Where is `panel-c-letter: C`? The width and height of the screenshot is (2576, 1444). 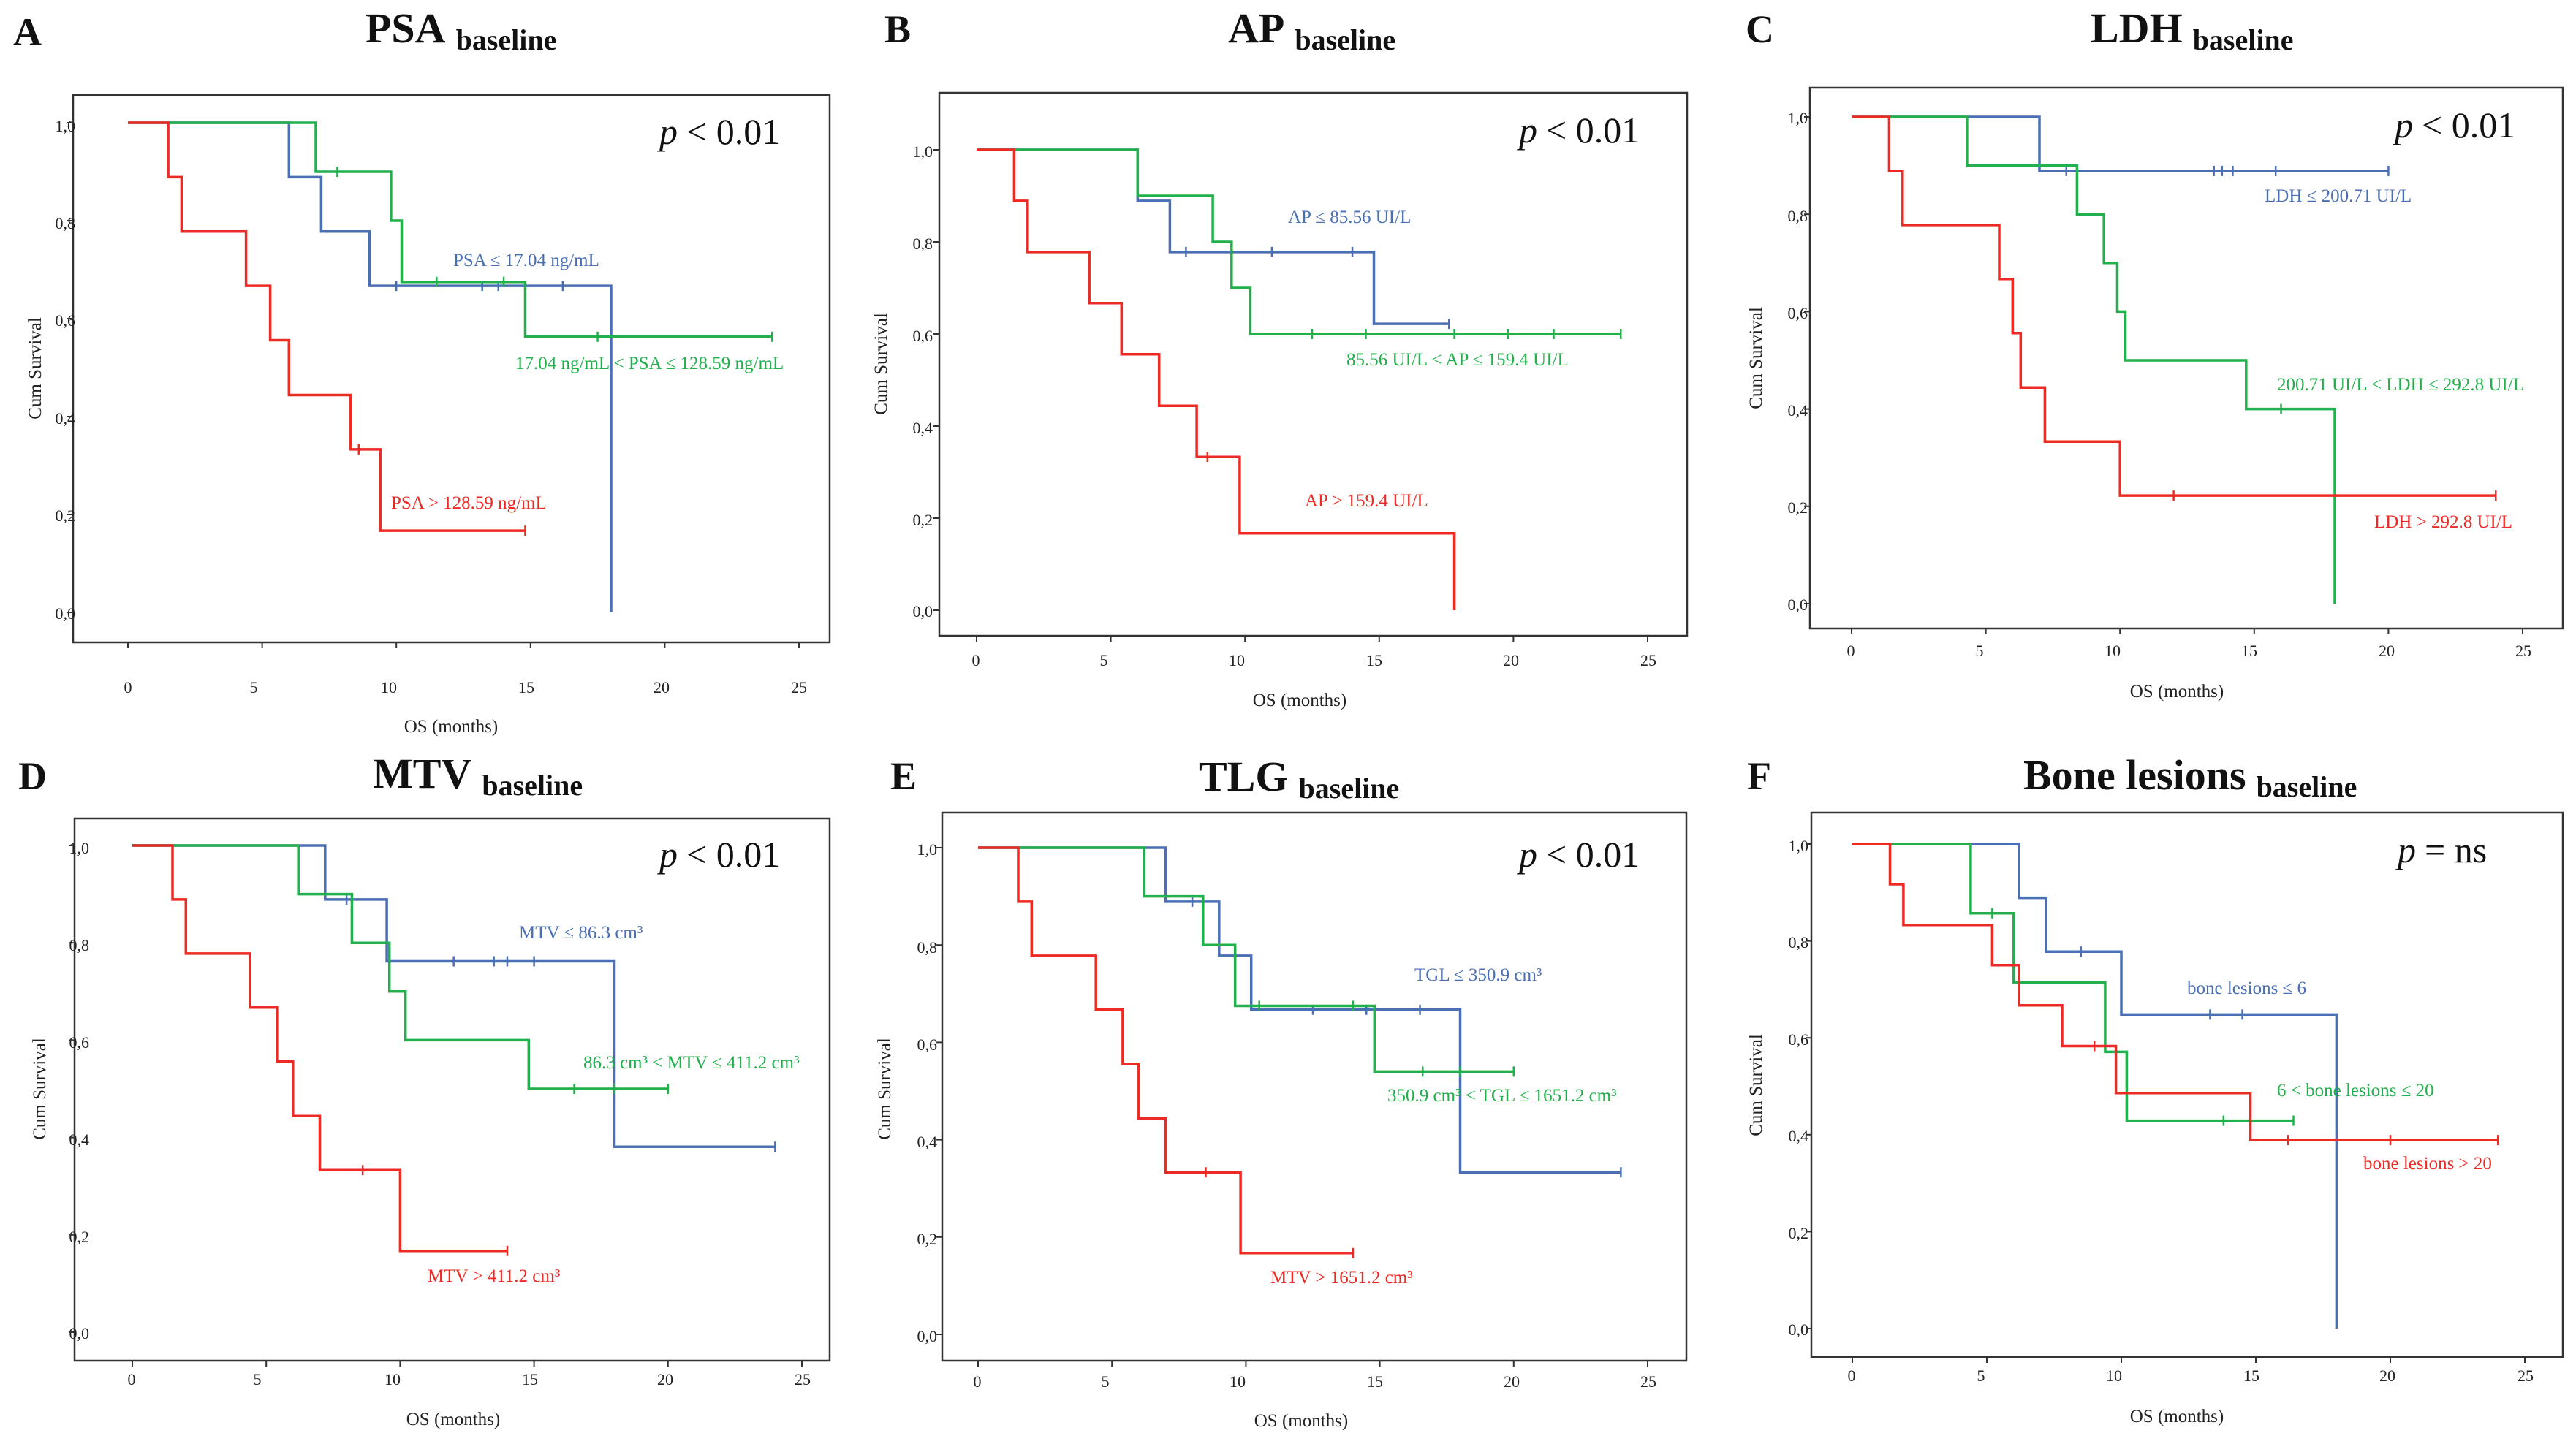 panel-c-letter: C is located at coordinates (1760, 29).